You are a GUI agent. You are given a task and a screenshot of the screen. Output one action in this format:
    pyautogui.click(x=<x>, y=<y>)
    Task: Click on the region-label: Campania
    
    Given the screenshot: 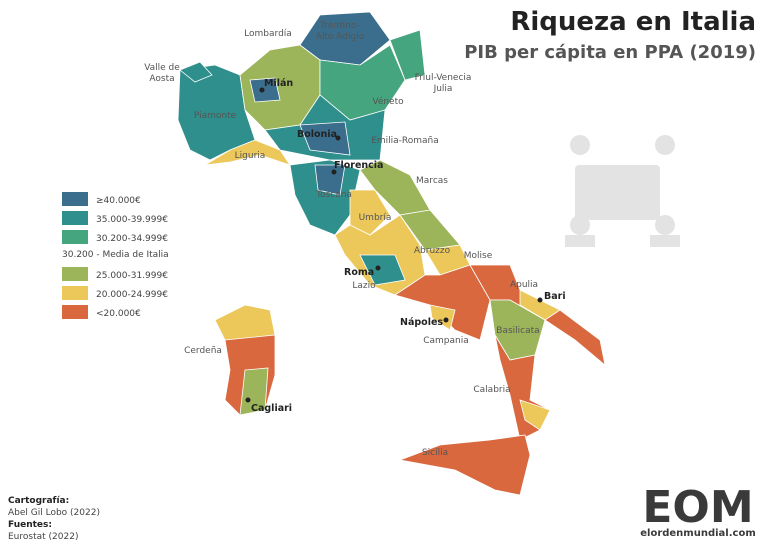 What is the action you would take?
    pyautogui.click(x=446, y=341)
    